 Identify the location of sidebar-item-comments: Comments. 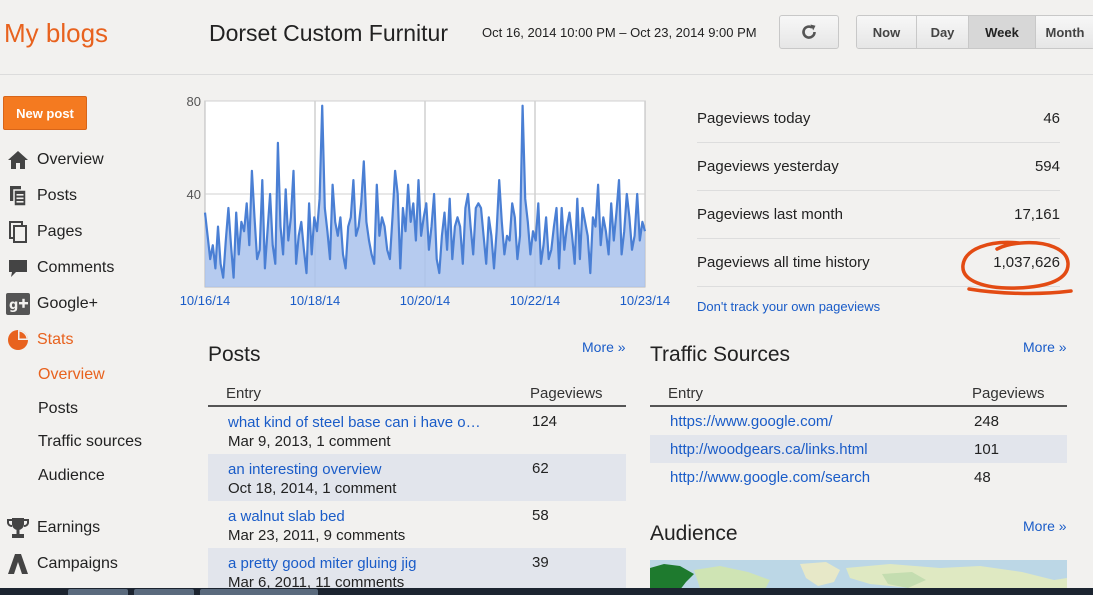
(87, 268).